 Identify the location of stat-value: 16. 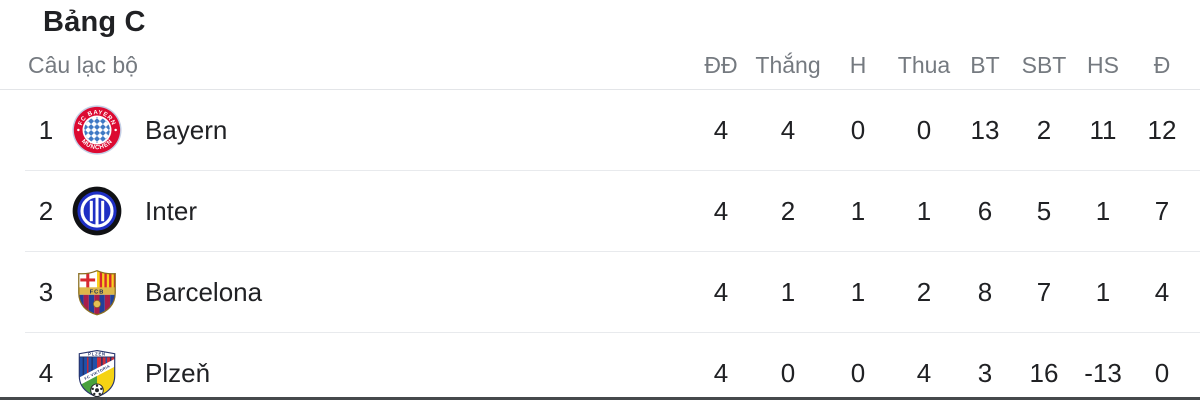
(1044, 372).